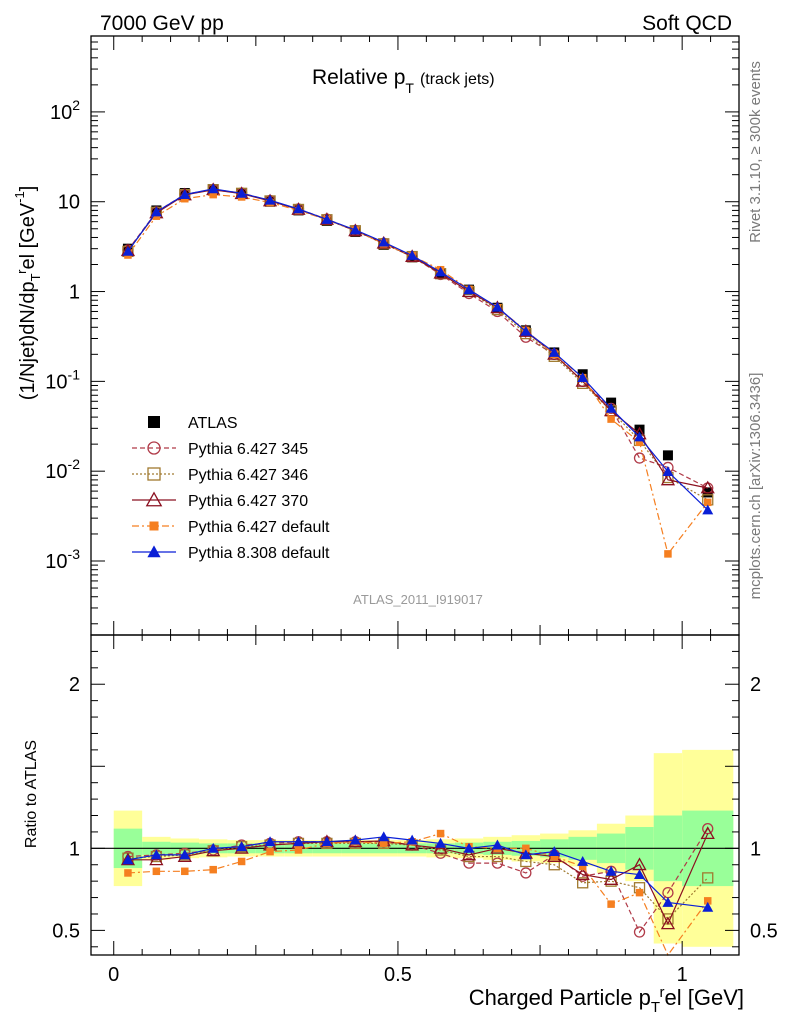 The image size is (786, 1024). I want to click on legend-entry: Pythia 6.427 default, so click(231, 527).